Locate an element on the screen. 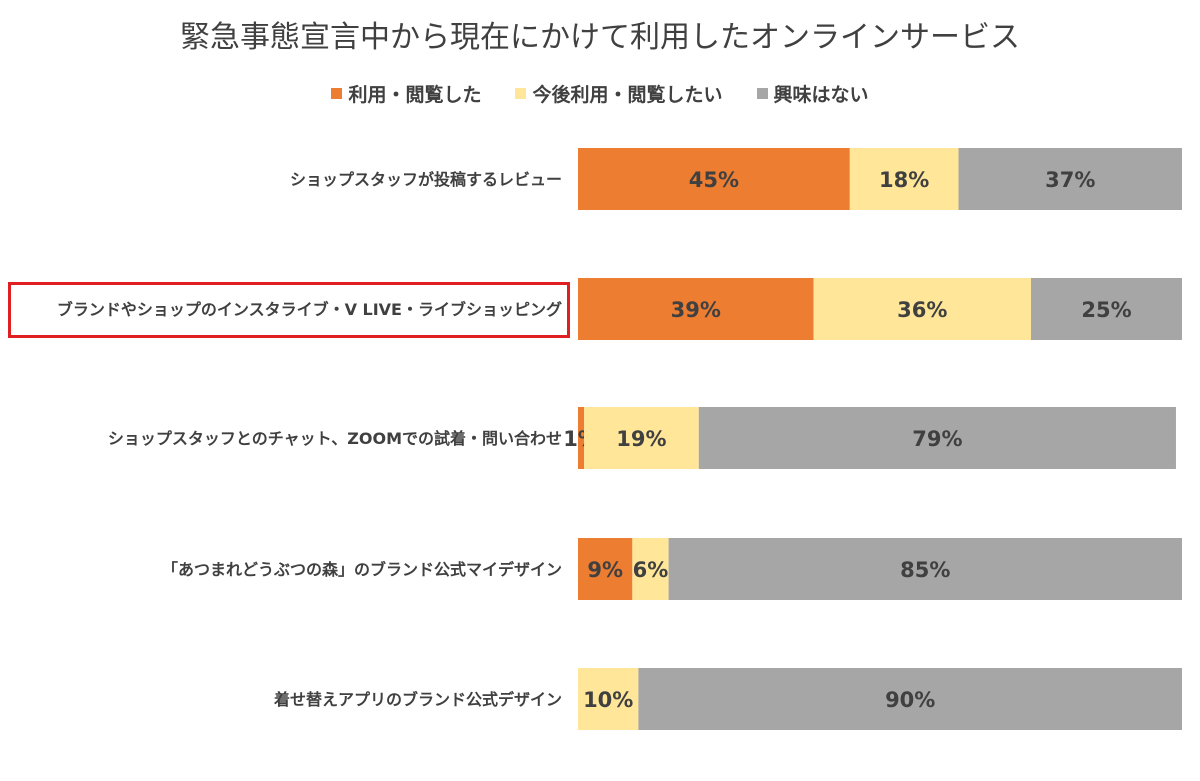 The width and height of the screenshot is (1200, 781). legend-item-used: 利用・閲覧した is located at coordinates (406, 93).